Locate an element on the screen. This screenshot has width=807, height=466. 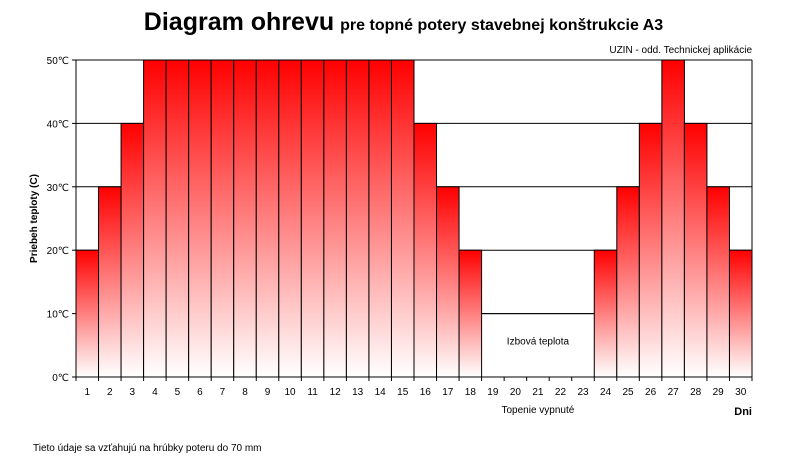
x-tick-label: 24 is located at coordinates (606, 392).